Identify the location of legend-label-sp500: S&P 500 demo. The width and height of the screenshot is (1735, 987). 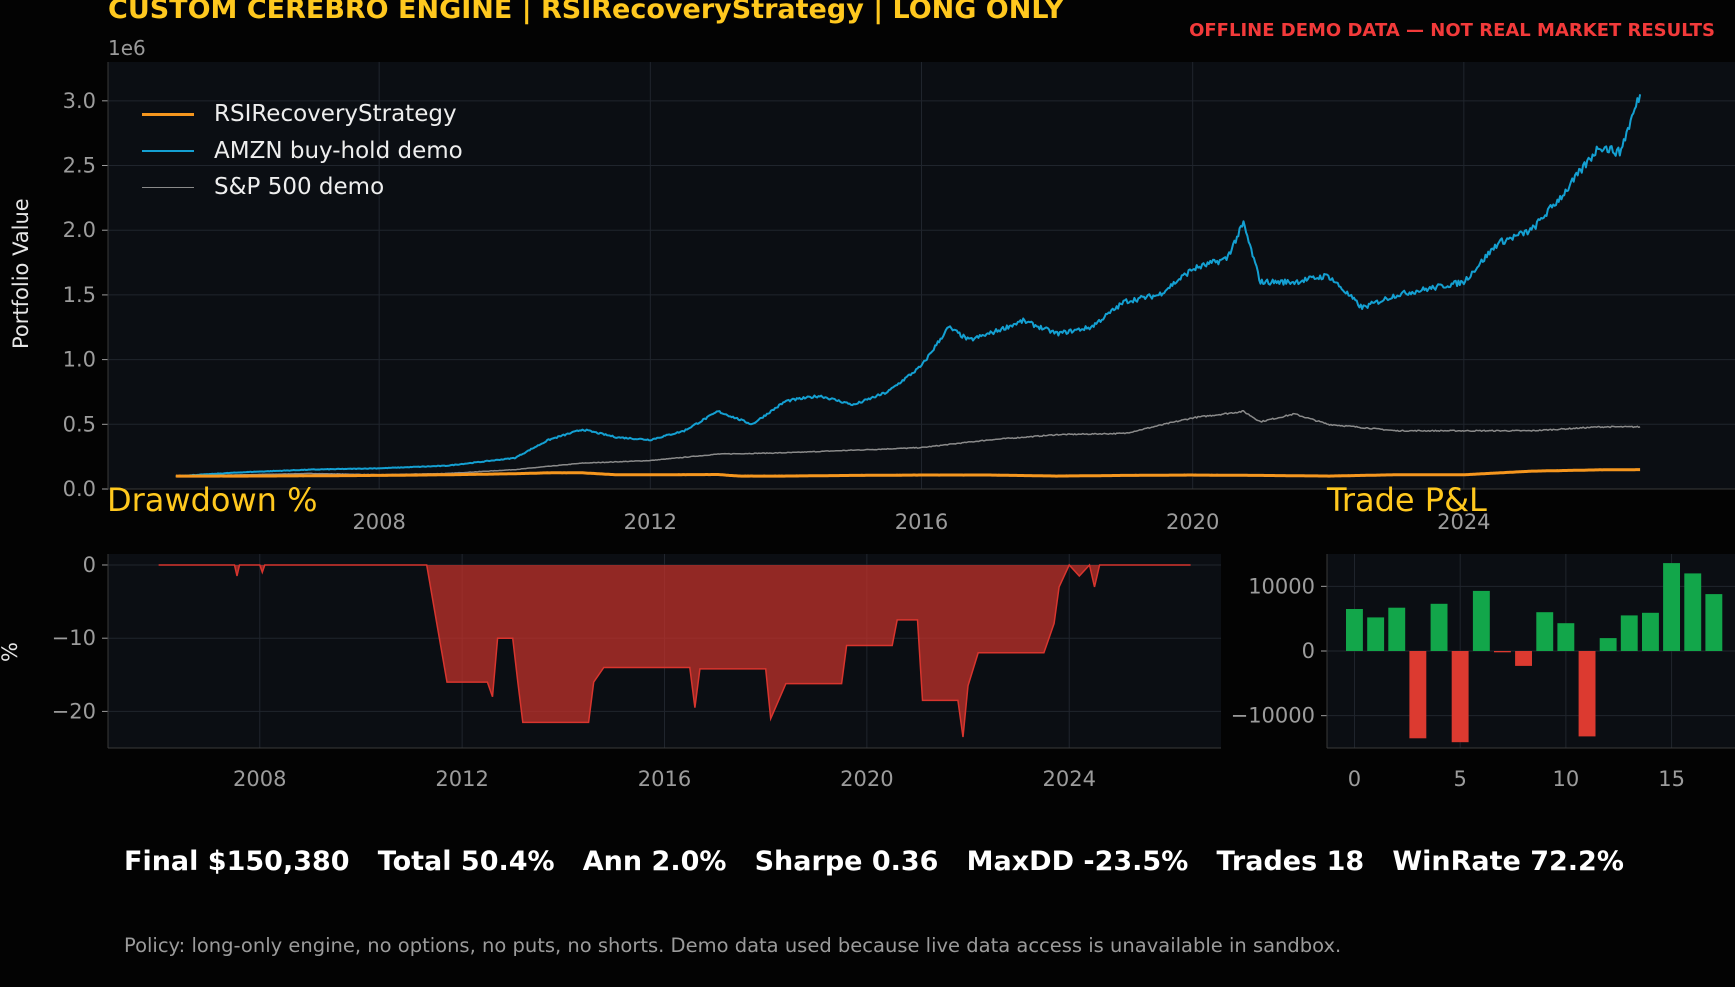
(299, 187).